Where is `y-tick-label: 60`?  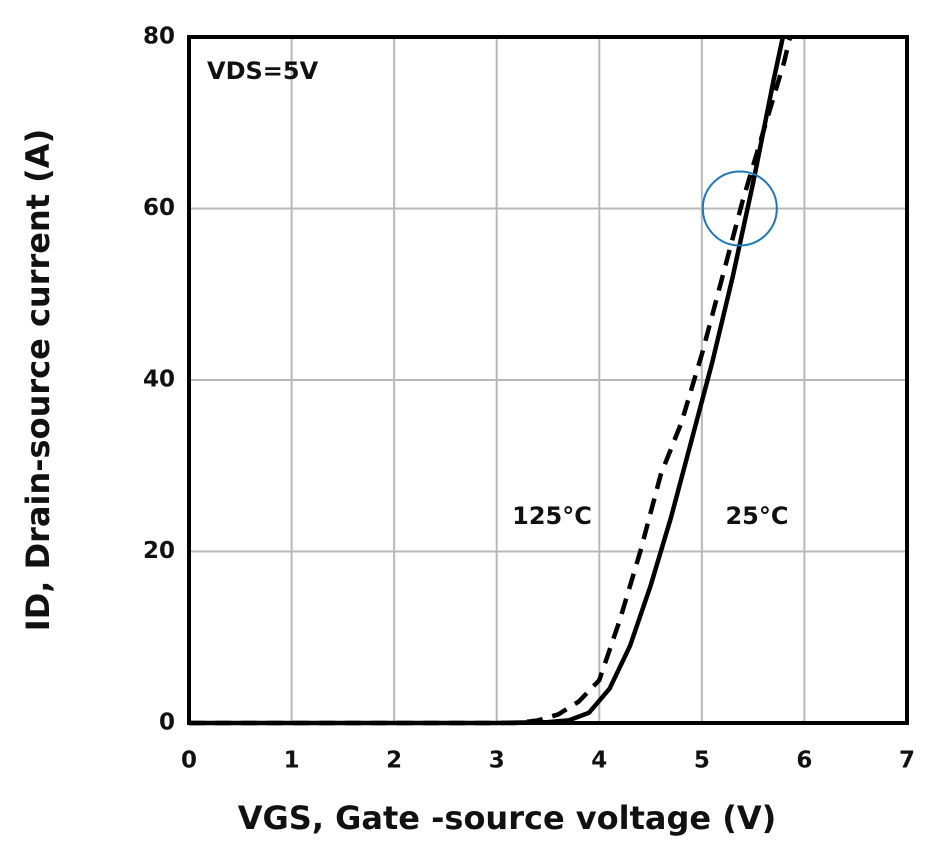 y-tick-label: 60 is located at coordinates (159, 208).